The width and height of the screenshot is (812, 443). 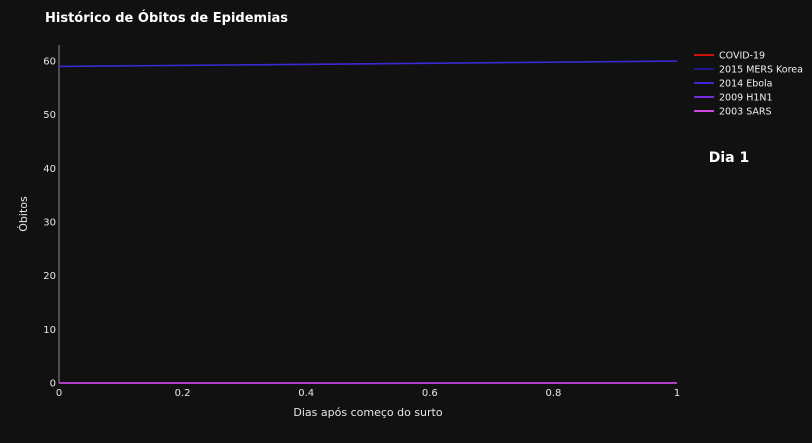 I want to click on x-tick-label: 0.6, so click(x=430, y=393).